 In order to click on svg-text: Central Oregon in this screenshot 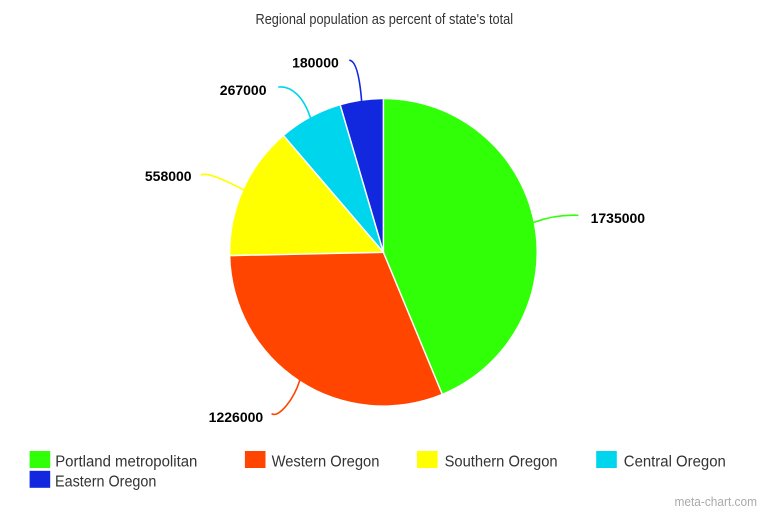, I will do `click(675, 461)`.